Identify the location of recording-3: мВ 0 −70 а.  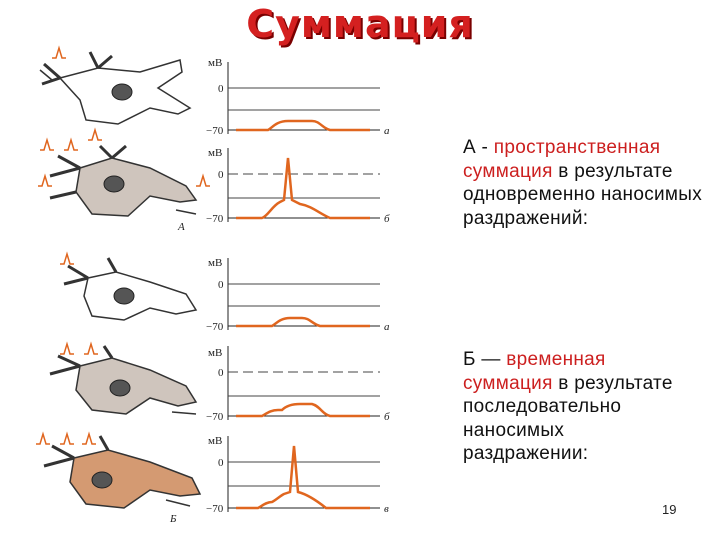
(298, 295).